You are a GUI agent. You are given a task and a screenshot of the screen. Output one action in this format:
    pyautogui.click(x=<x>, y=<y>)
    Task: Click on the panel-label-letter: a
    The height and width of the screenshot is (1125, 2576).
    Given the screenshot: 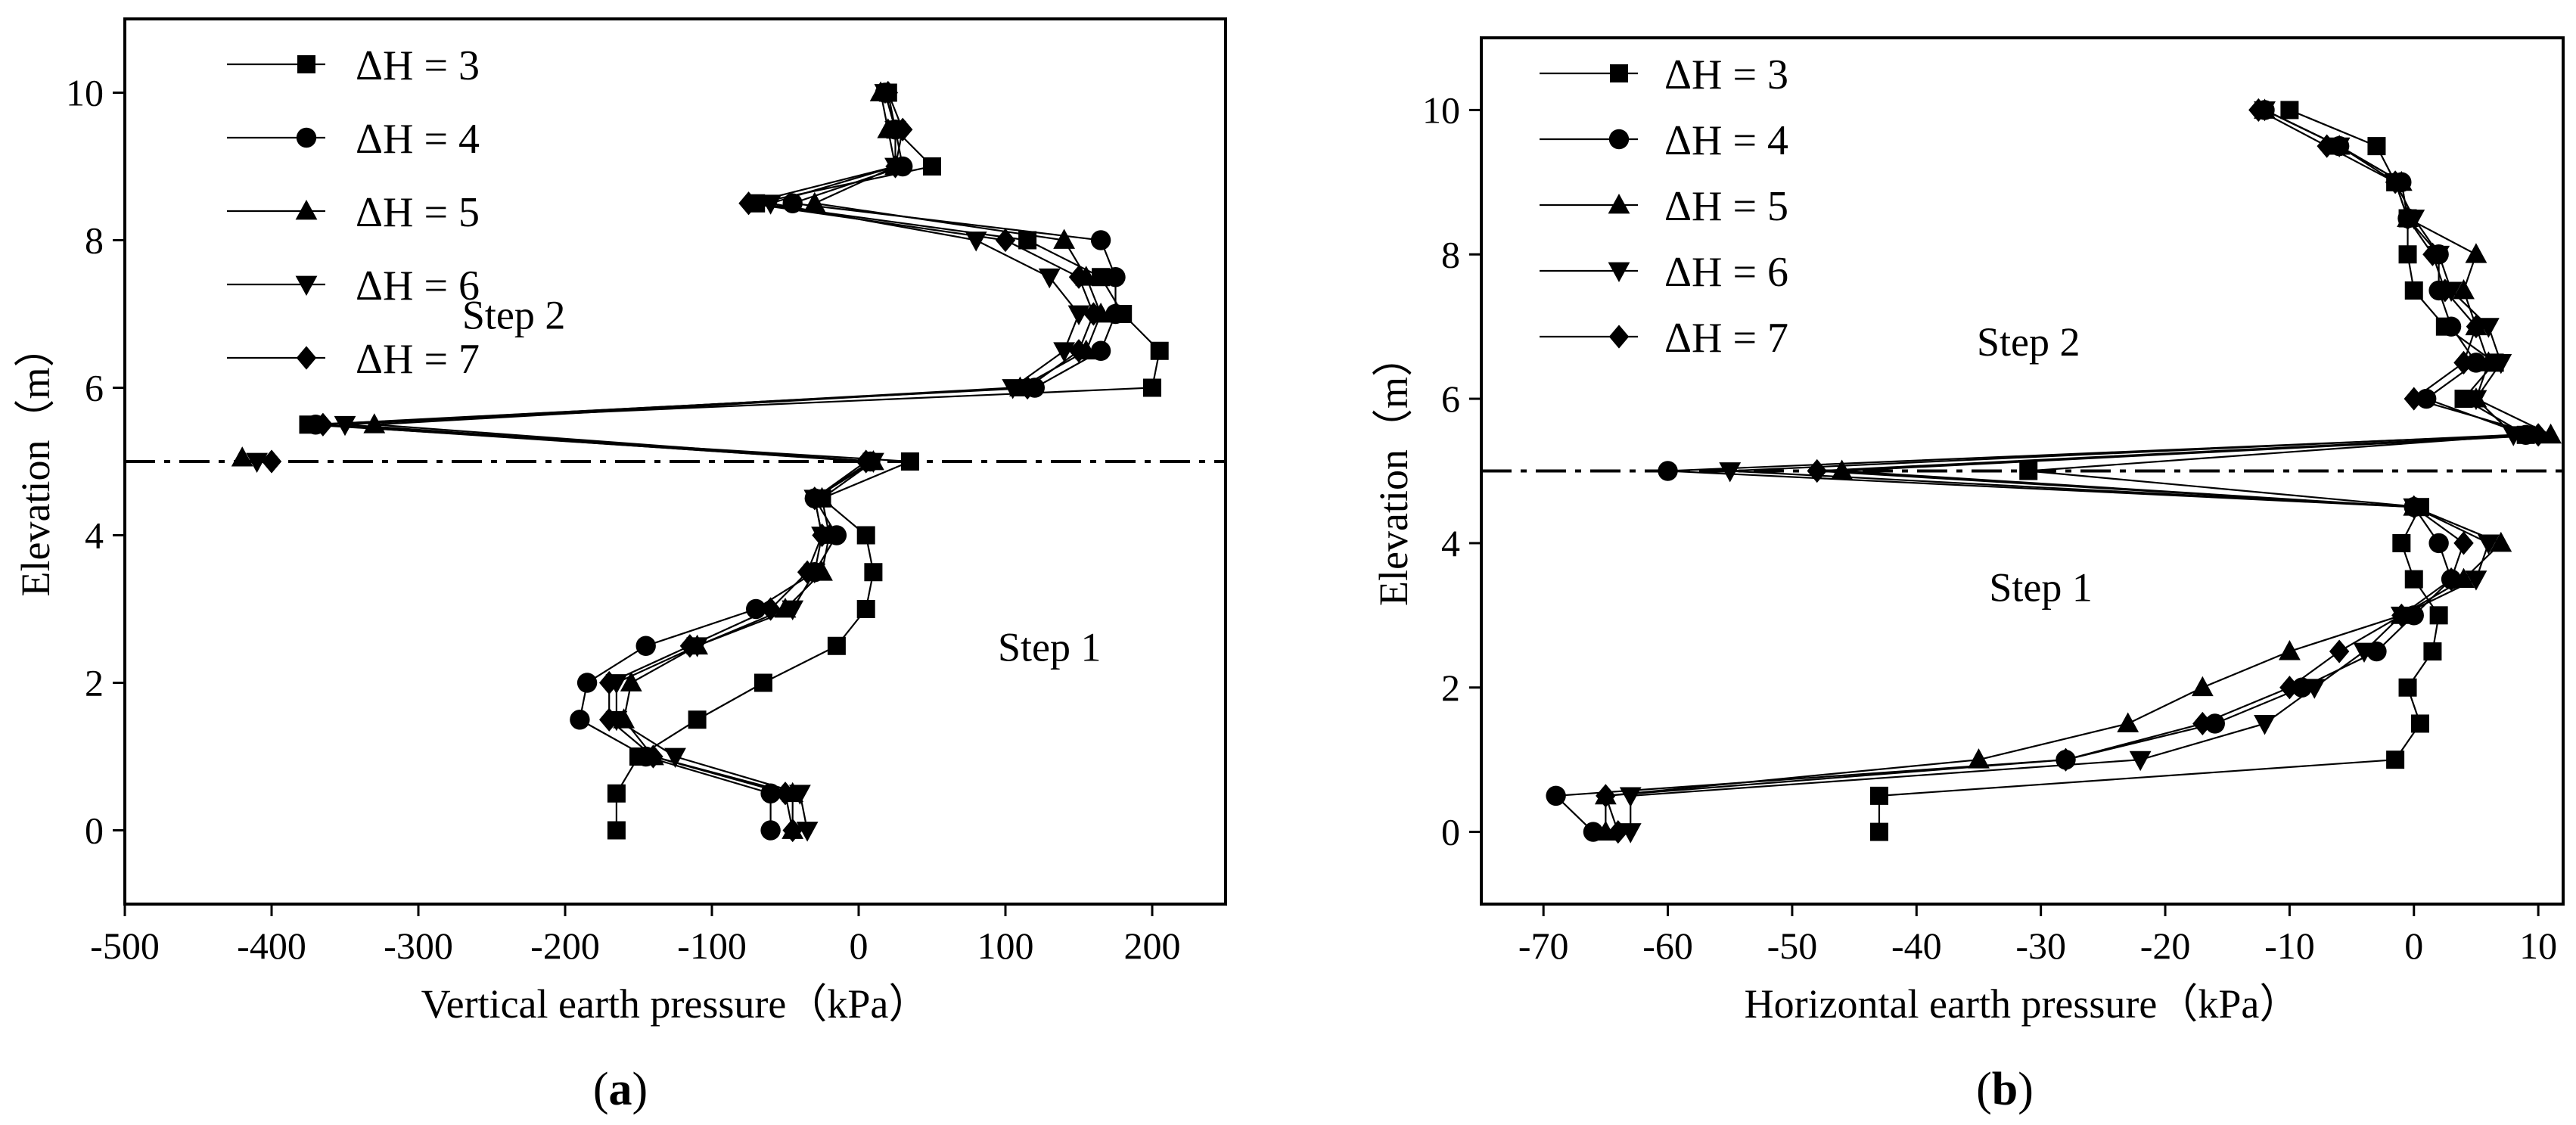 What is the action you would take?
    pyautogui.click(x=620, y=1089)
    